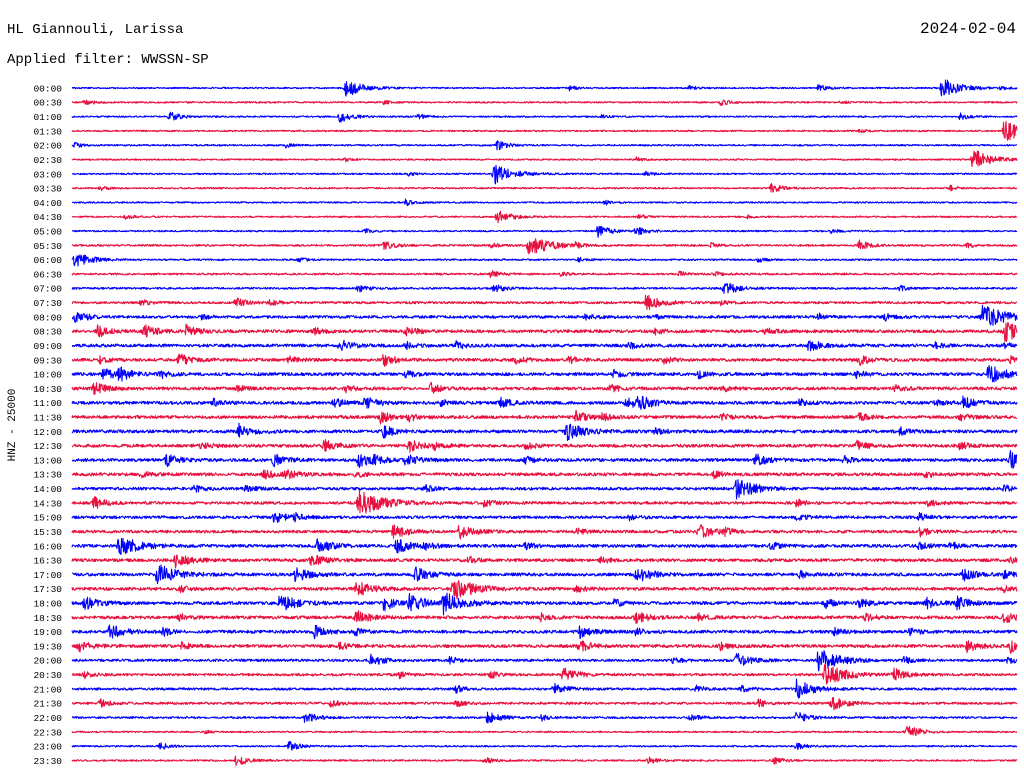 This screenshot has height=780, width=1024. What do you see at coordinates (47, 160) in the screenshot?
I see `row-label-02-30: 02:30` at bounding box center [47, 160].